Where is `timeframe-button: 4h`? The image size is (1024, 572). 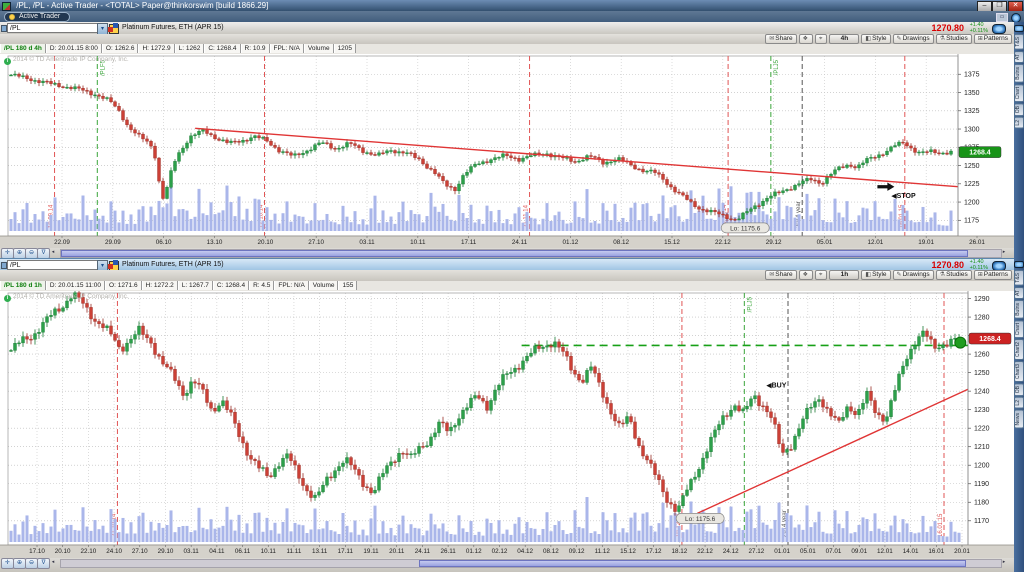 timeframe-button: 4h is located at coordinates (844, 39).